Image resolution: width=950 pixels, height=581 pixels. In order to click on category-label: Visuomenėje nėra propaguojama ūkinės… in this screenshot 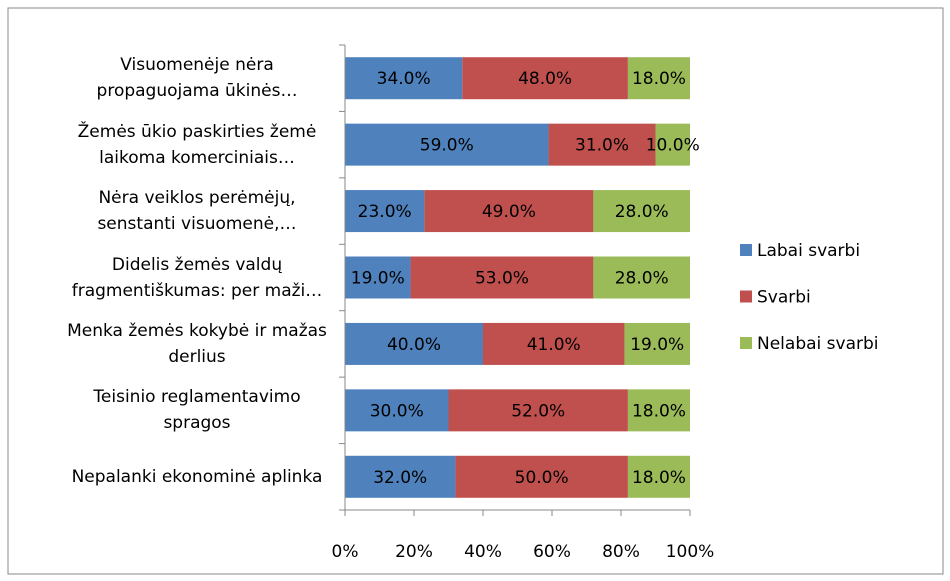, I will do `click(197, 78)`.